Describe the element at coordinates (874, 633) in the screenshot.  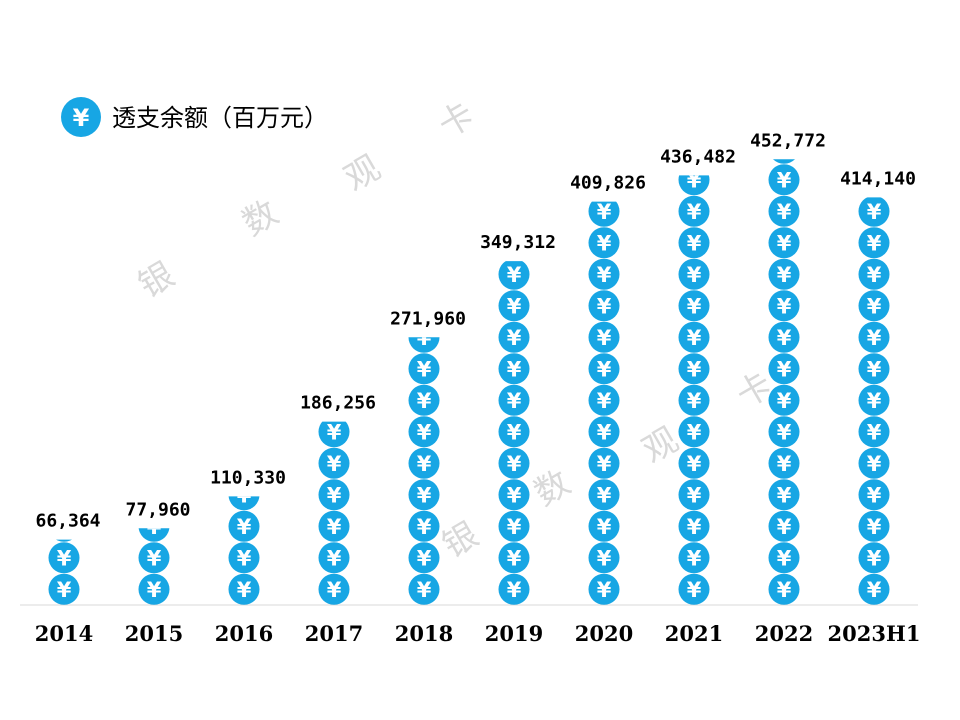
I see `x-tick-2023H1: 2023H1` at that location.